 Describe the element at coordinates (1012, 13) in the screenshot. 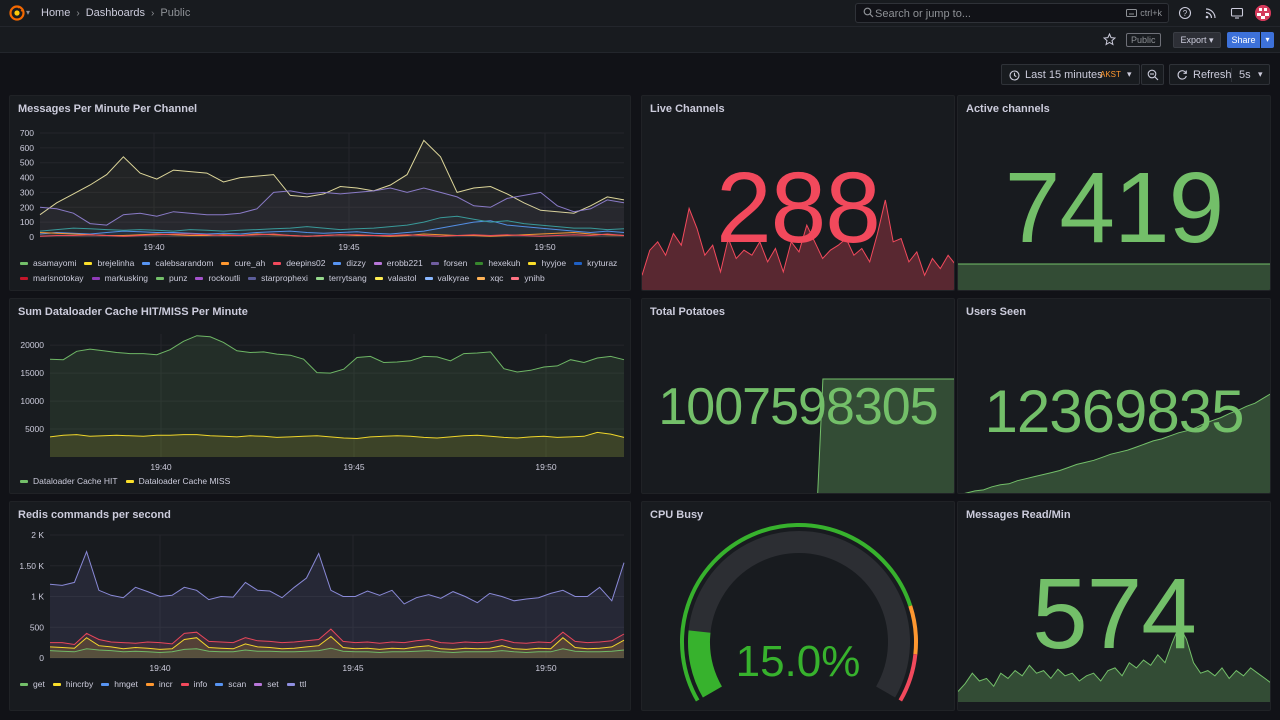

I see `search-input: Search or jump to... ctrl+k` at that location.